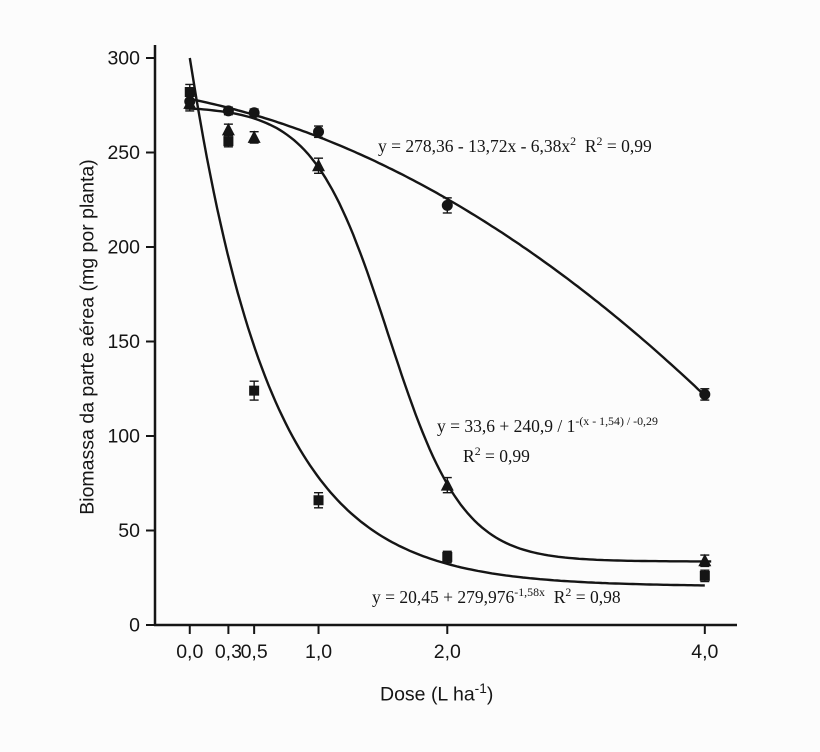  What do you see at coordinates (474, 145) in the screenshot?
I see `eq-text: y = 278,36 - 13,72x - 6,38x` at bounding box center [474, 145].